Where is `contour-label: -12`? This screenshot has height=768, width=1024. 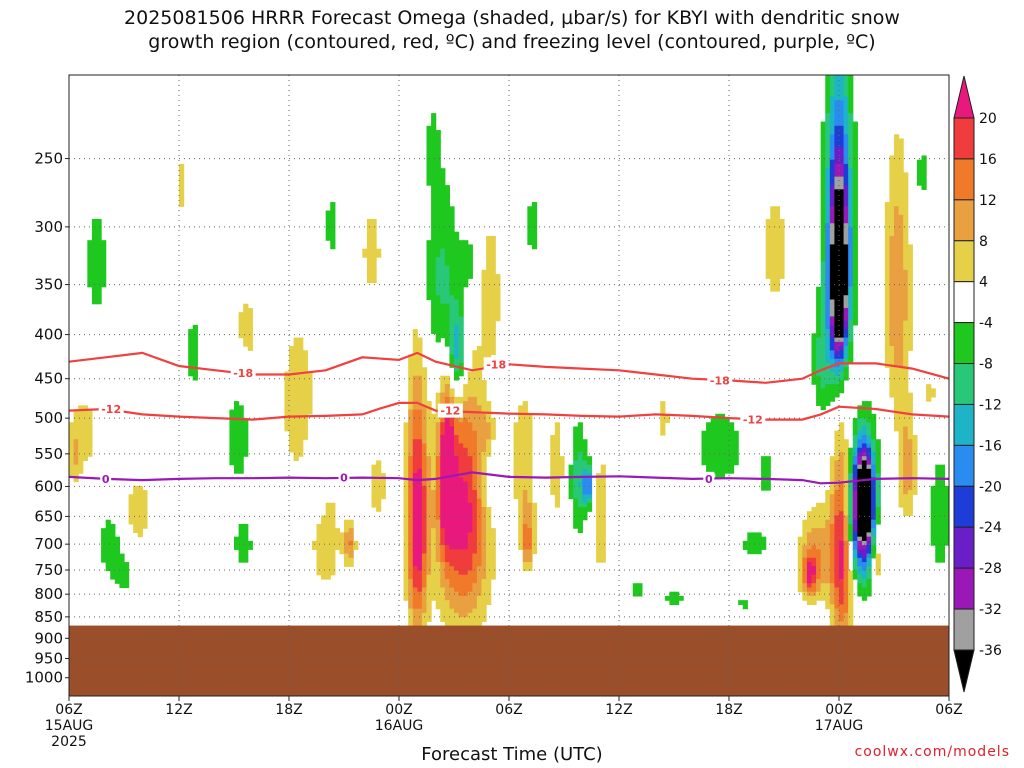
contour-label: -12 is located at coordinates (111, 409).